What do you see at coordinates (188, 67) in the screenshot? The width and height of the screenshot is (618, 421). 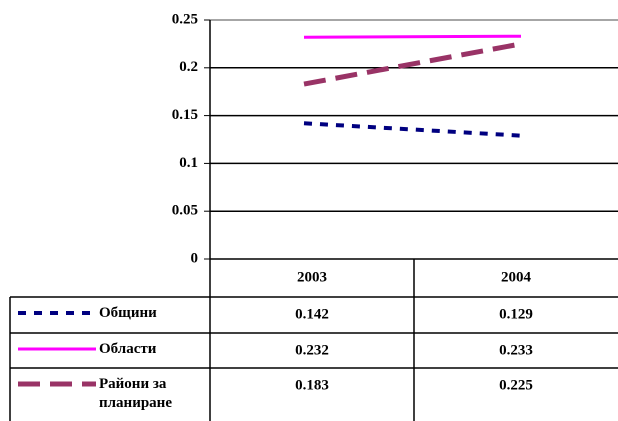 I see `y-tick-label: 0.2` at bounding box center [188, 67].